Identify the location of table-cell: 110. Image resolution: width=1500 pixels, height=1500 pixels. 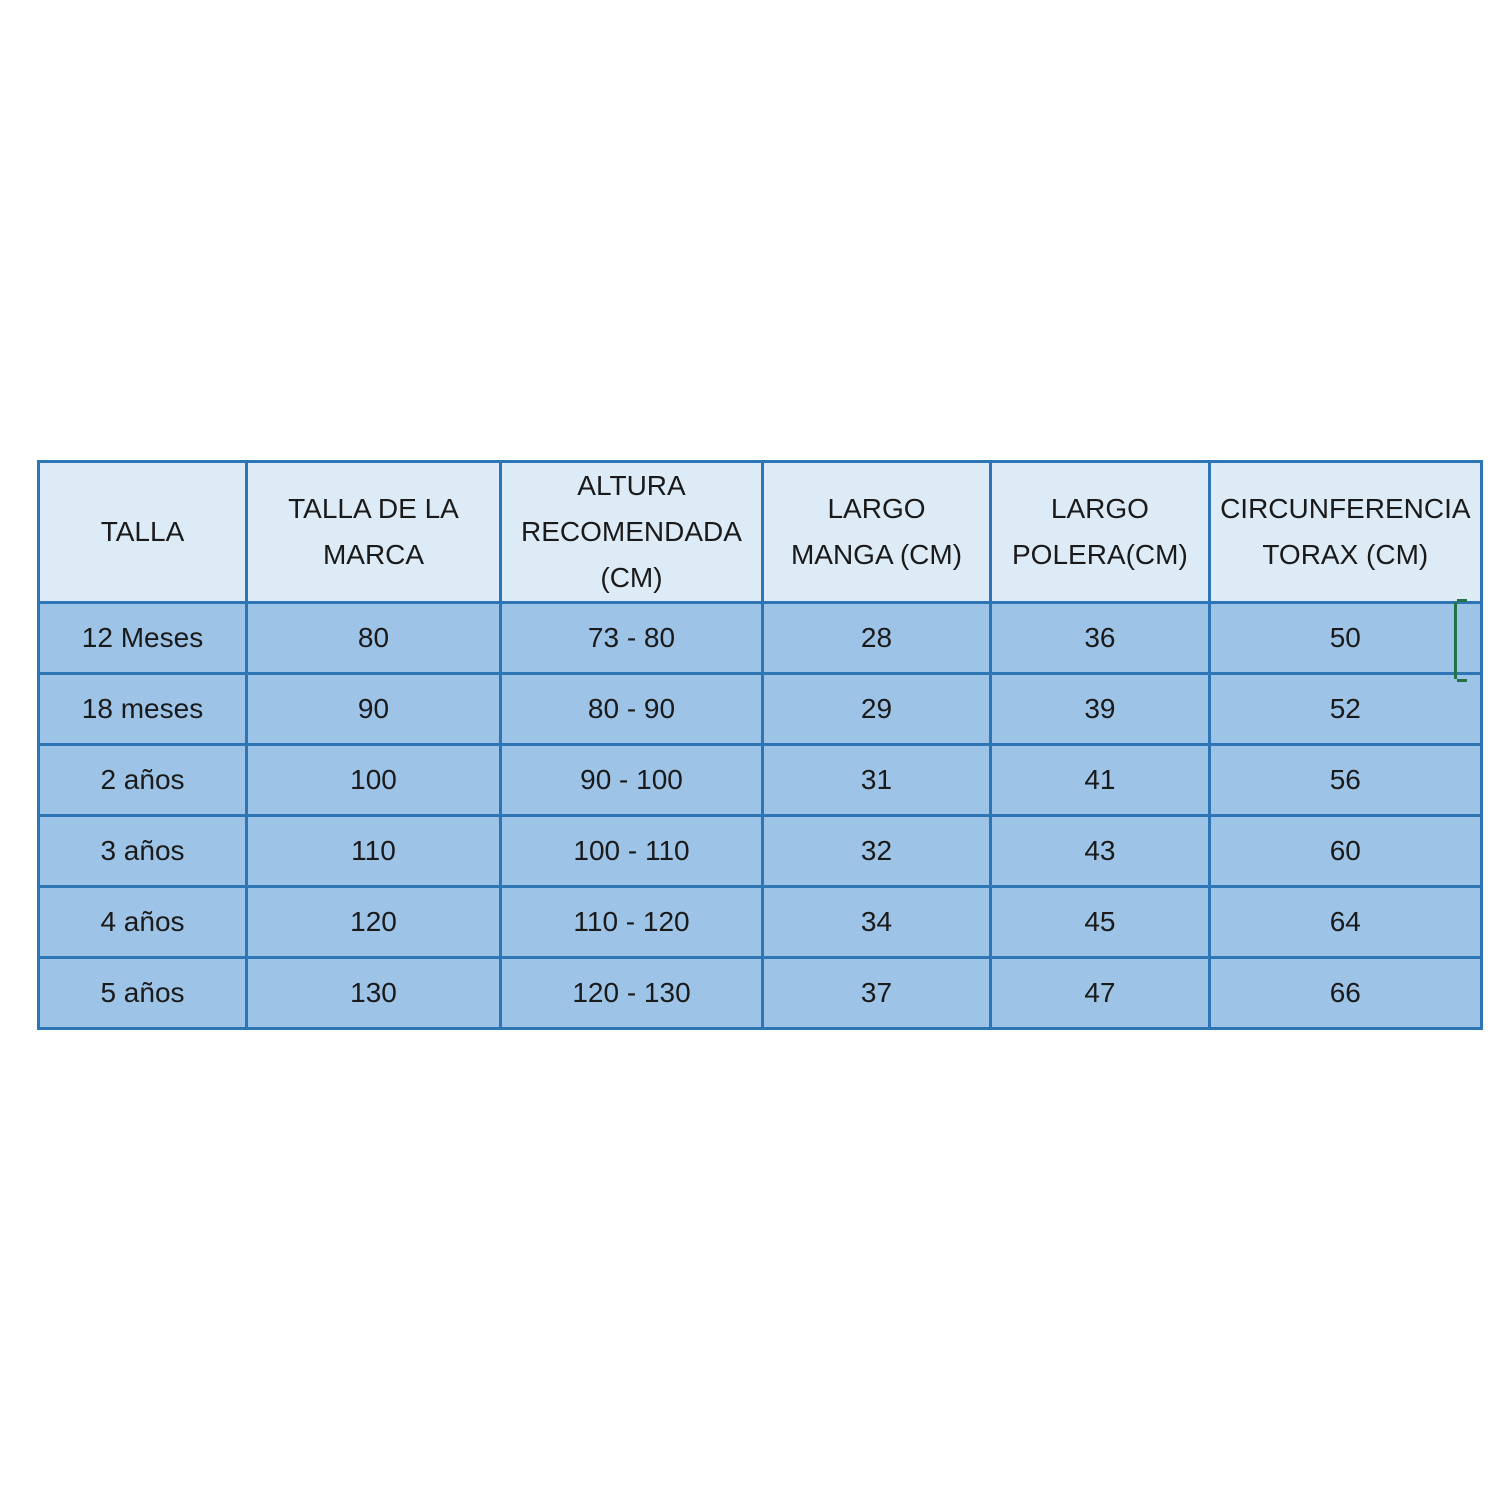
(373, 851).